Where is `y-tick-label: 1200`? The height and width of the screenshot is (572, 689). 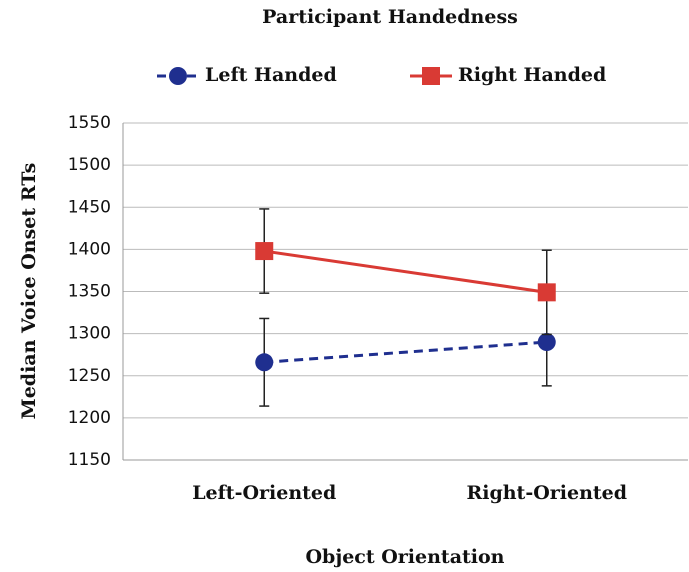
y-tick-label: 1200 is located at coordinates (89, 418).